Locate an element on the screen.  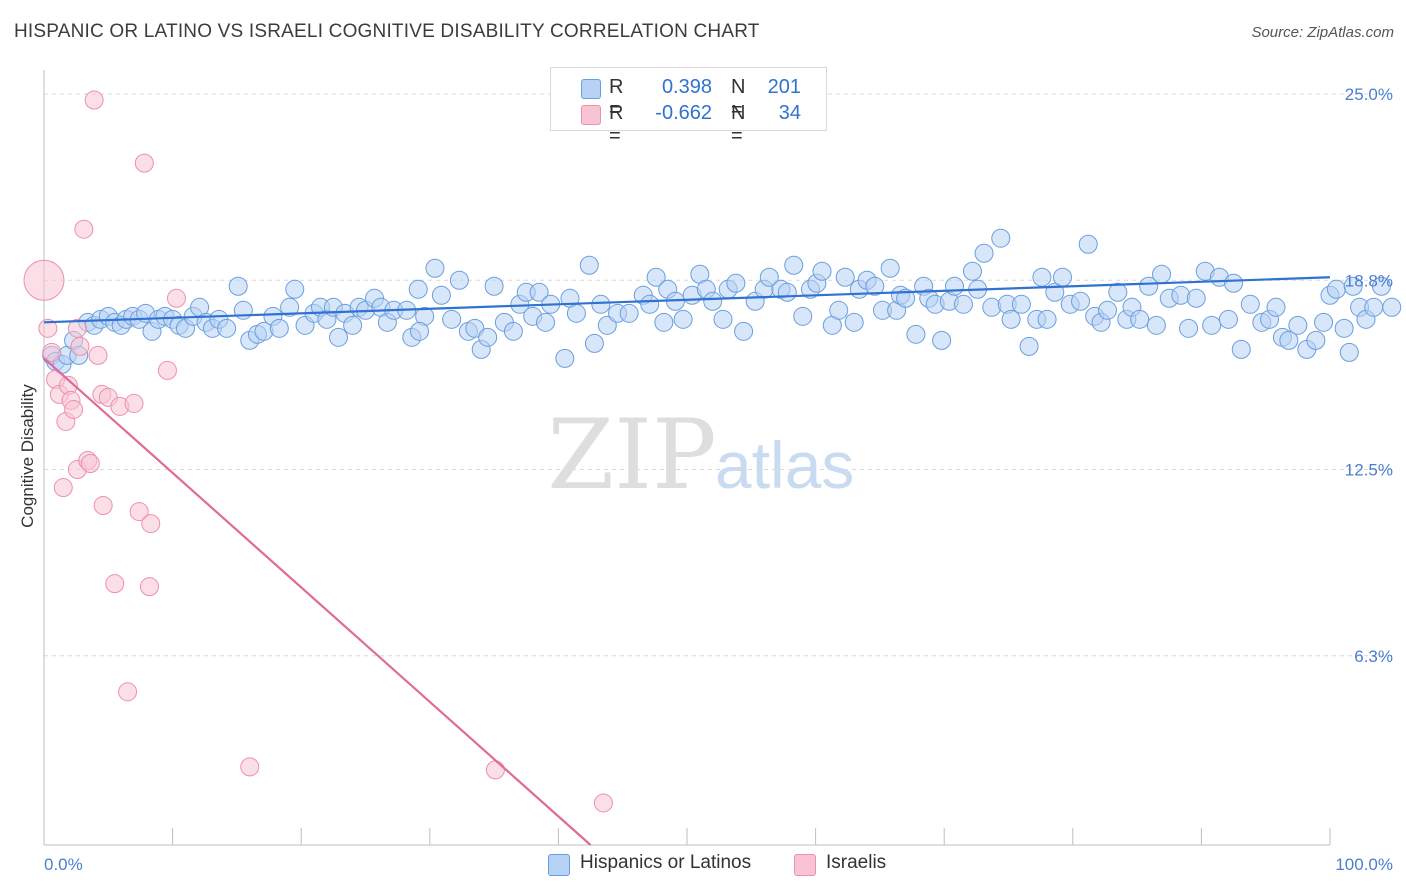
stats-swatch-blue is located at coordinates (591, 89).